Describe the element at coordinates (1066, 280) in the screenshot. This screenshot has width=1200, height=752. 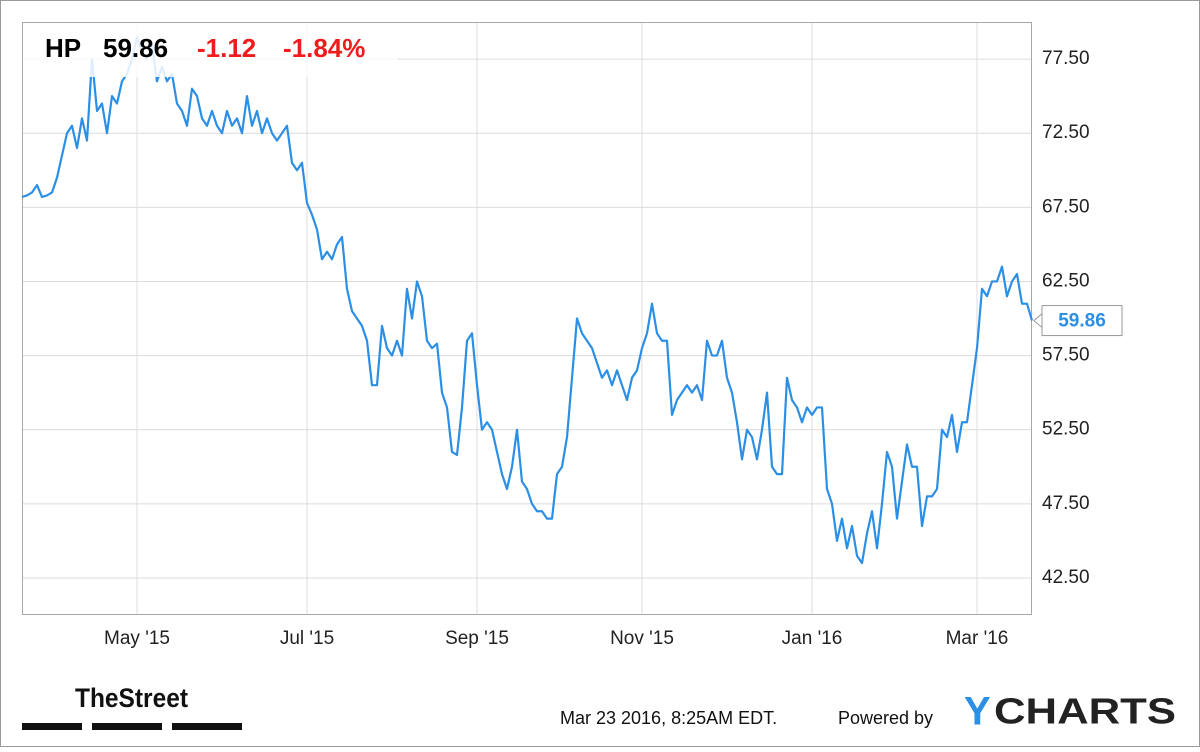
I see `y-tick-label: 62.50` at that location.